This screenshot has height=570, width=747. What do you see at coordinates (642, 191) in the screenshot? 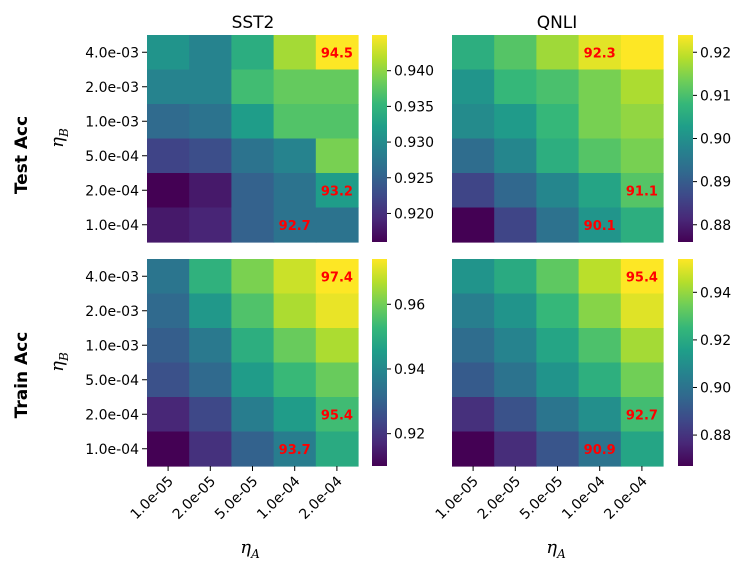
I see `cell-annotation: 91.1` at bounding box center [642, 191].